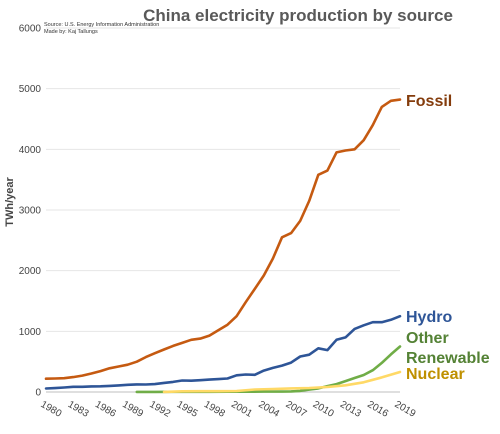 This screenshot has width=500, height=434. What do you see at coordinates (448, 358) in the screenshot?
I see `series-label-other-renewable: Renewable` at bounding box center [448, 358].